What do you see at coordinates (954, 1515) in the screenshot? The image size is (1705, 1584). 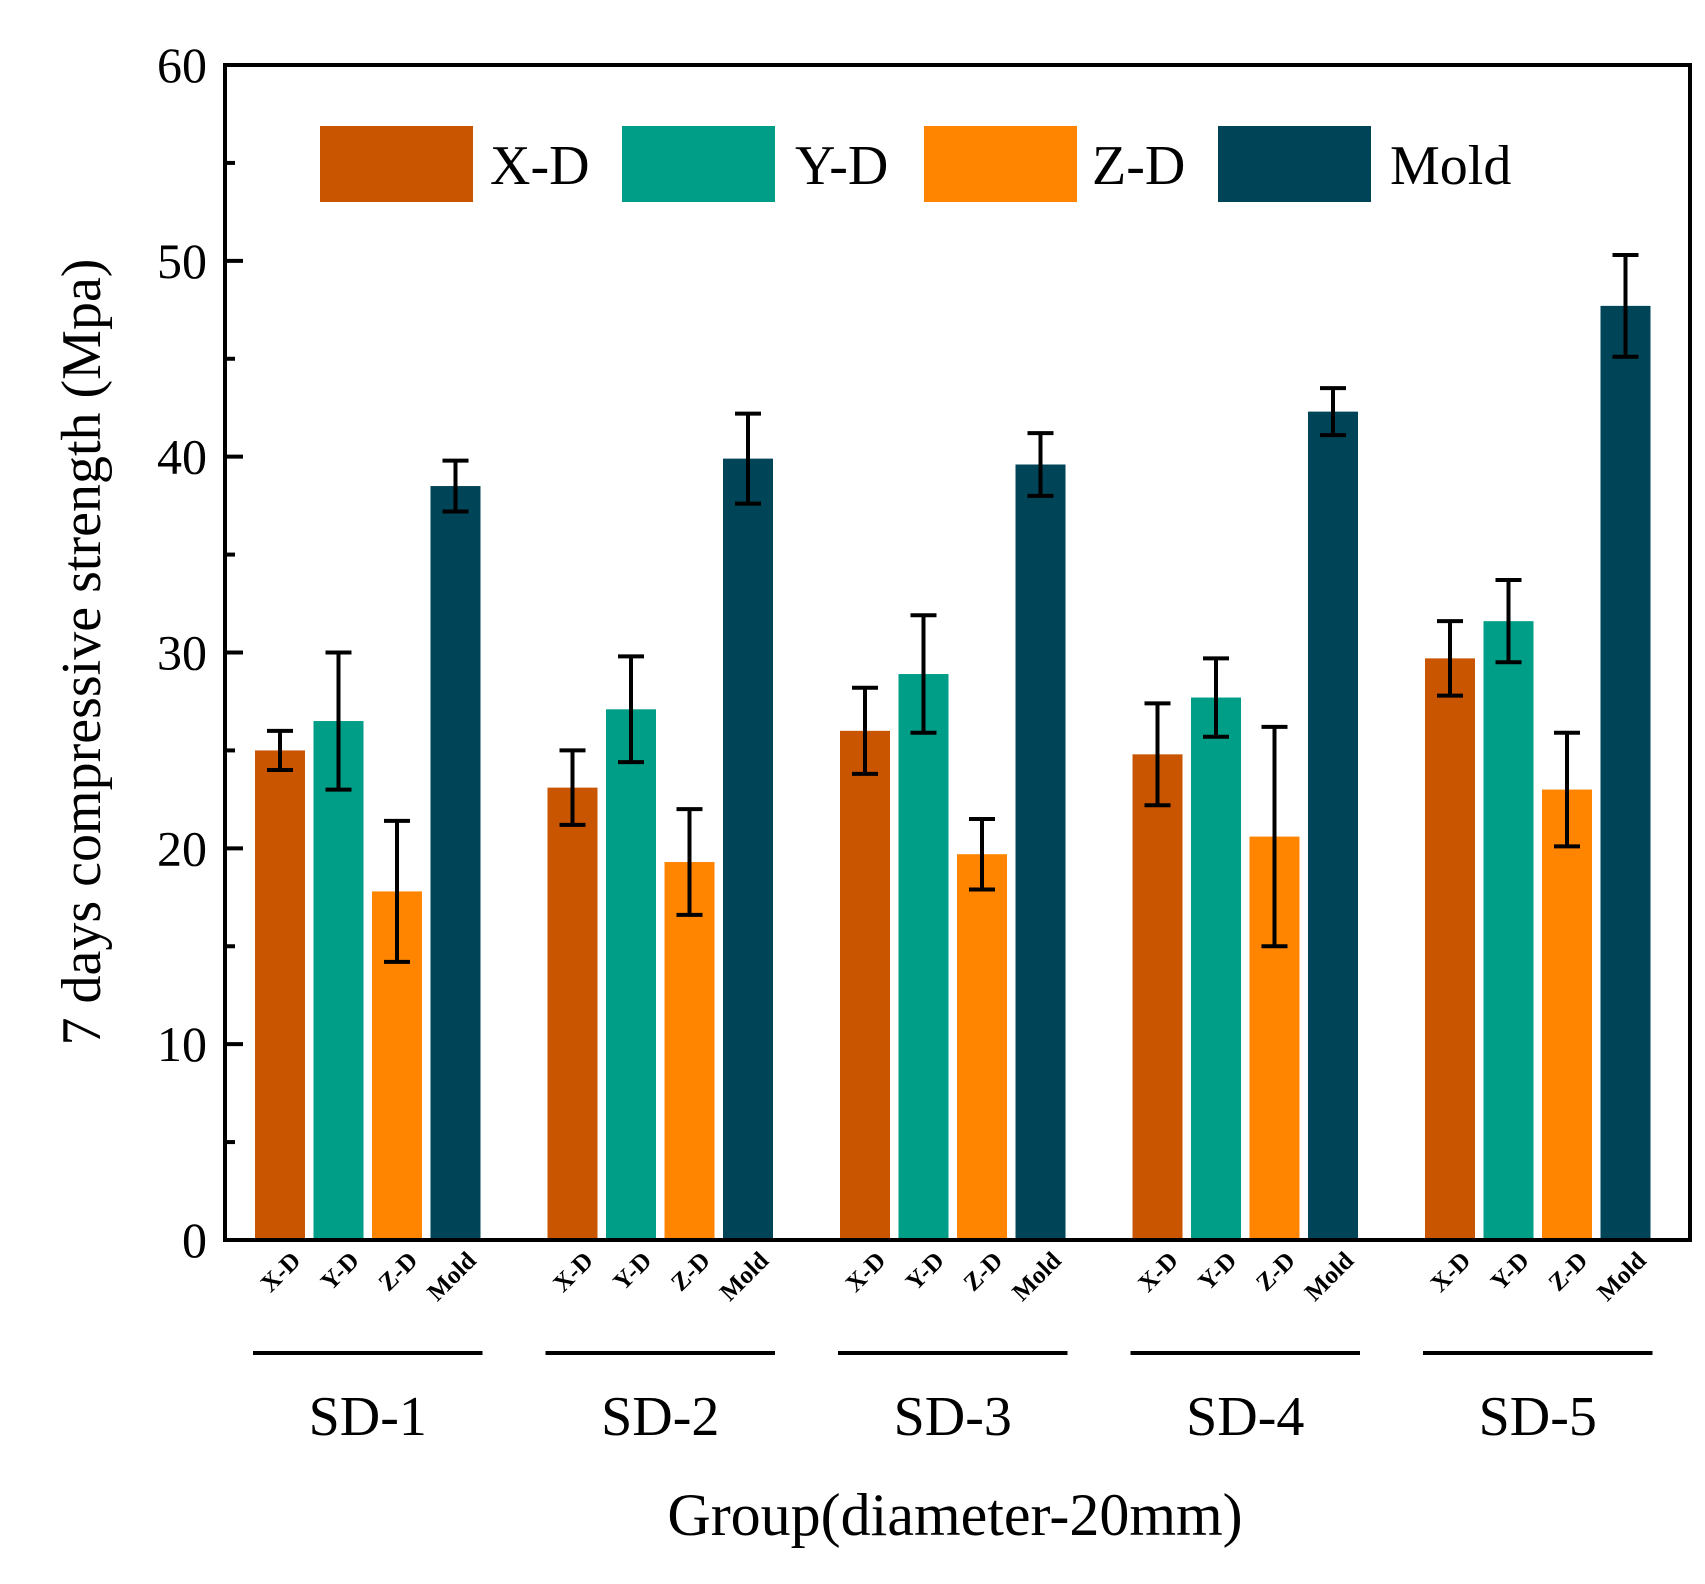 I see `x-axis-label: Group(diameter-20mm)` at bounding box center [954, 1515].